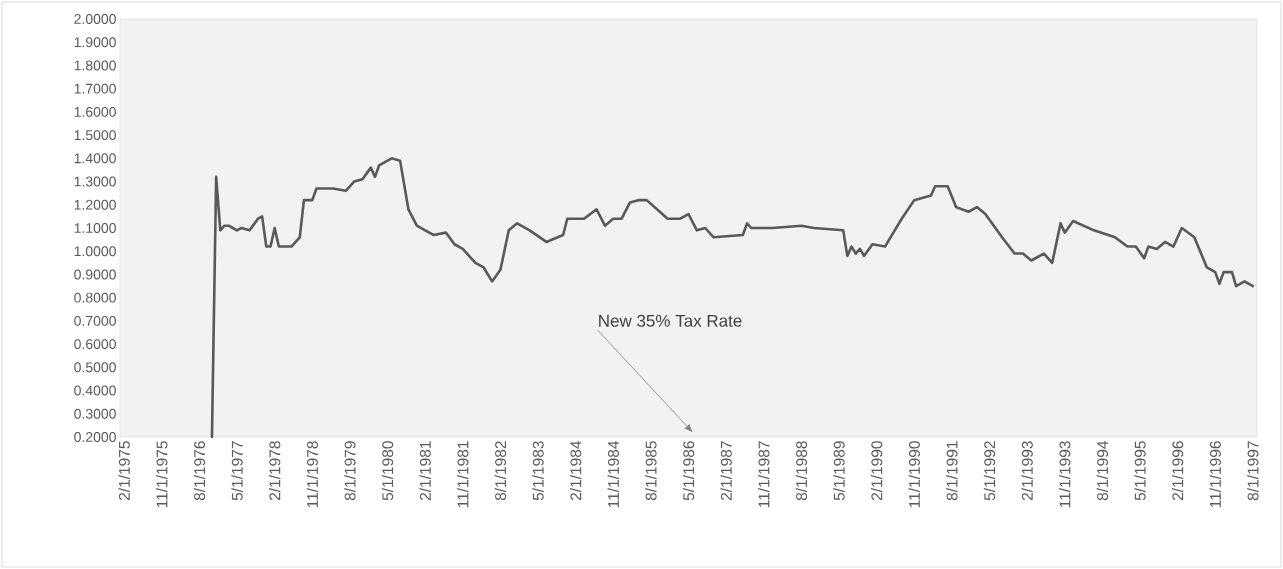 The image size is (1283, 569). What do you see at coordinates (95, 42) in the screenshot?
I see `y-tick-label: 1.9000` at bounding box center [95, 42].